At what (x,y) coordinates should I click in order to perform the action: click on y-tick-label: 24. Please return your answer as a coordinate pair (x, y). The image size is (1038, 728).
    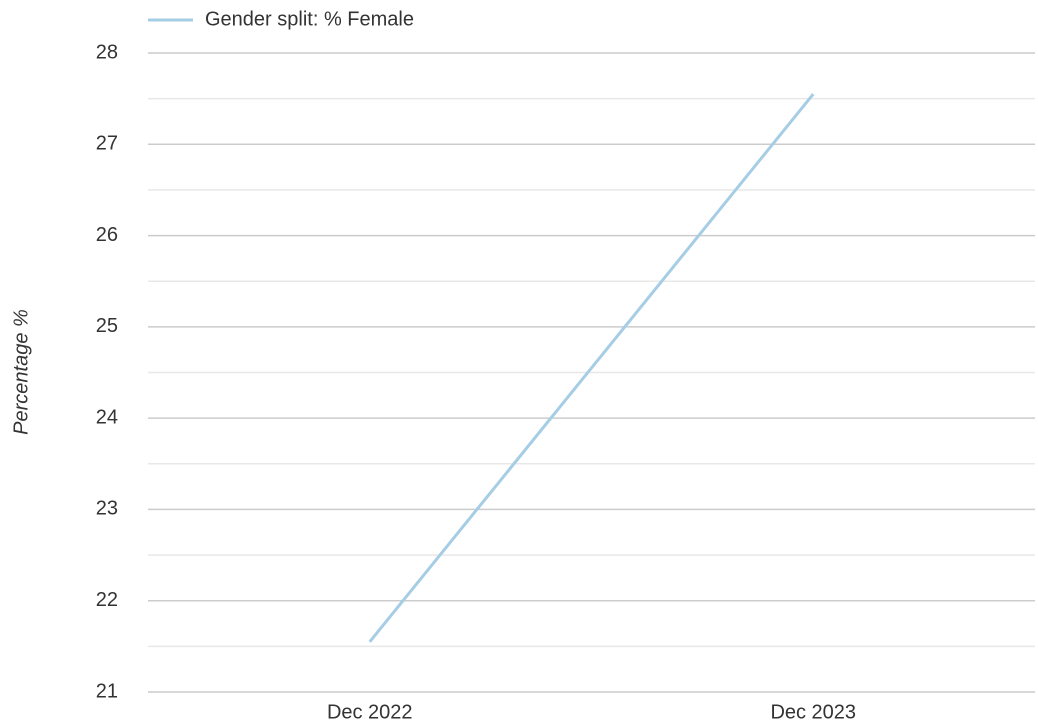
    Looking at the image, I should click on (107, 417).